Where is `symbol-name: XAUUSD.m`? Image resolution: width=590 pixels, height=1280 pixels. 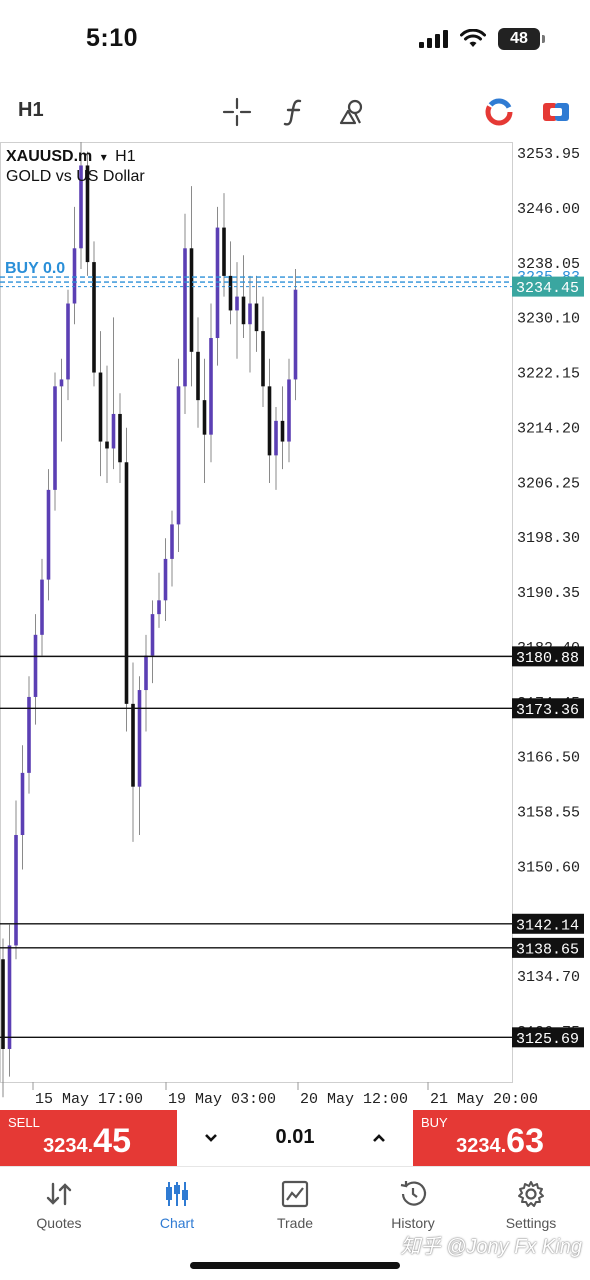 symbol-name: XAUUSD.m is located at coordinates (49, 156).